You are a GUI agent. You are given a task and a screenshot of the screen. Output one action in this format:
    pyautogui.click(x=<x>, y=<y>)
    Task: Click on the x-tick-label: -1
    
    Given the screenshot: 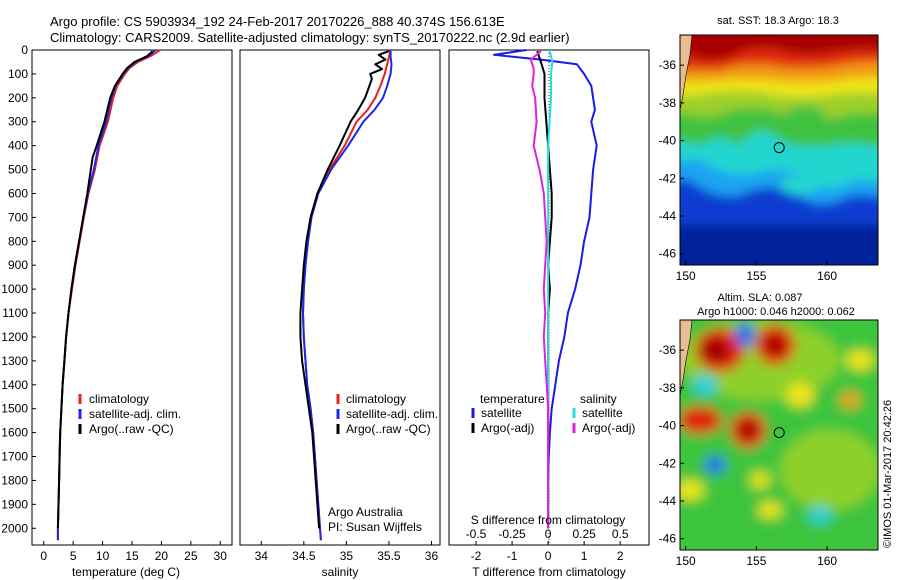 What is the action you would take?
    pyautogui.click(x=512, y=556)
    